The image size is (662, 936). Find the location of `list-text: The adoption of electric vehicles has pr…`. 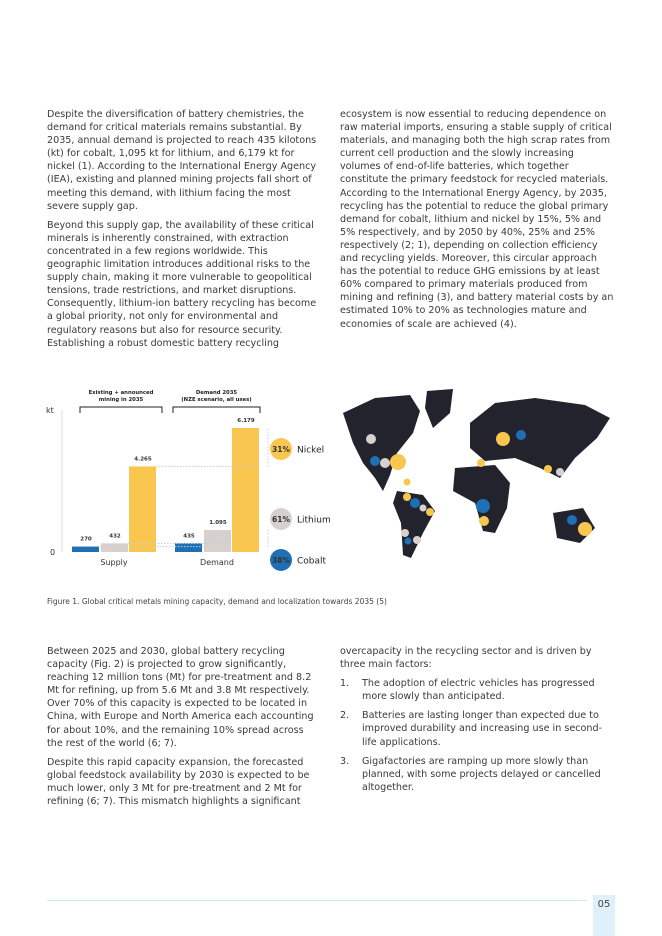

list-text: The adoption of electric vehicles has pr… is located at coordinates (478, 690).